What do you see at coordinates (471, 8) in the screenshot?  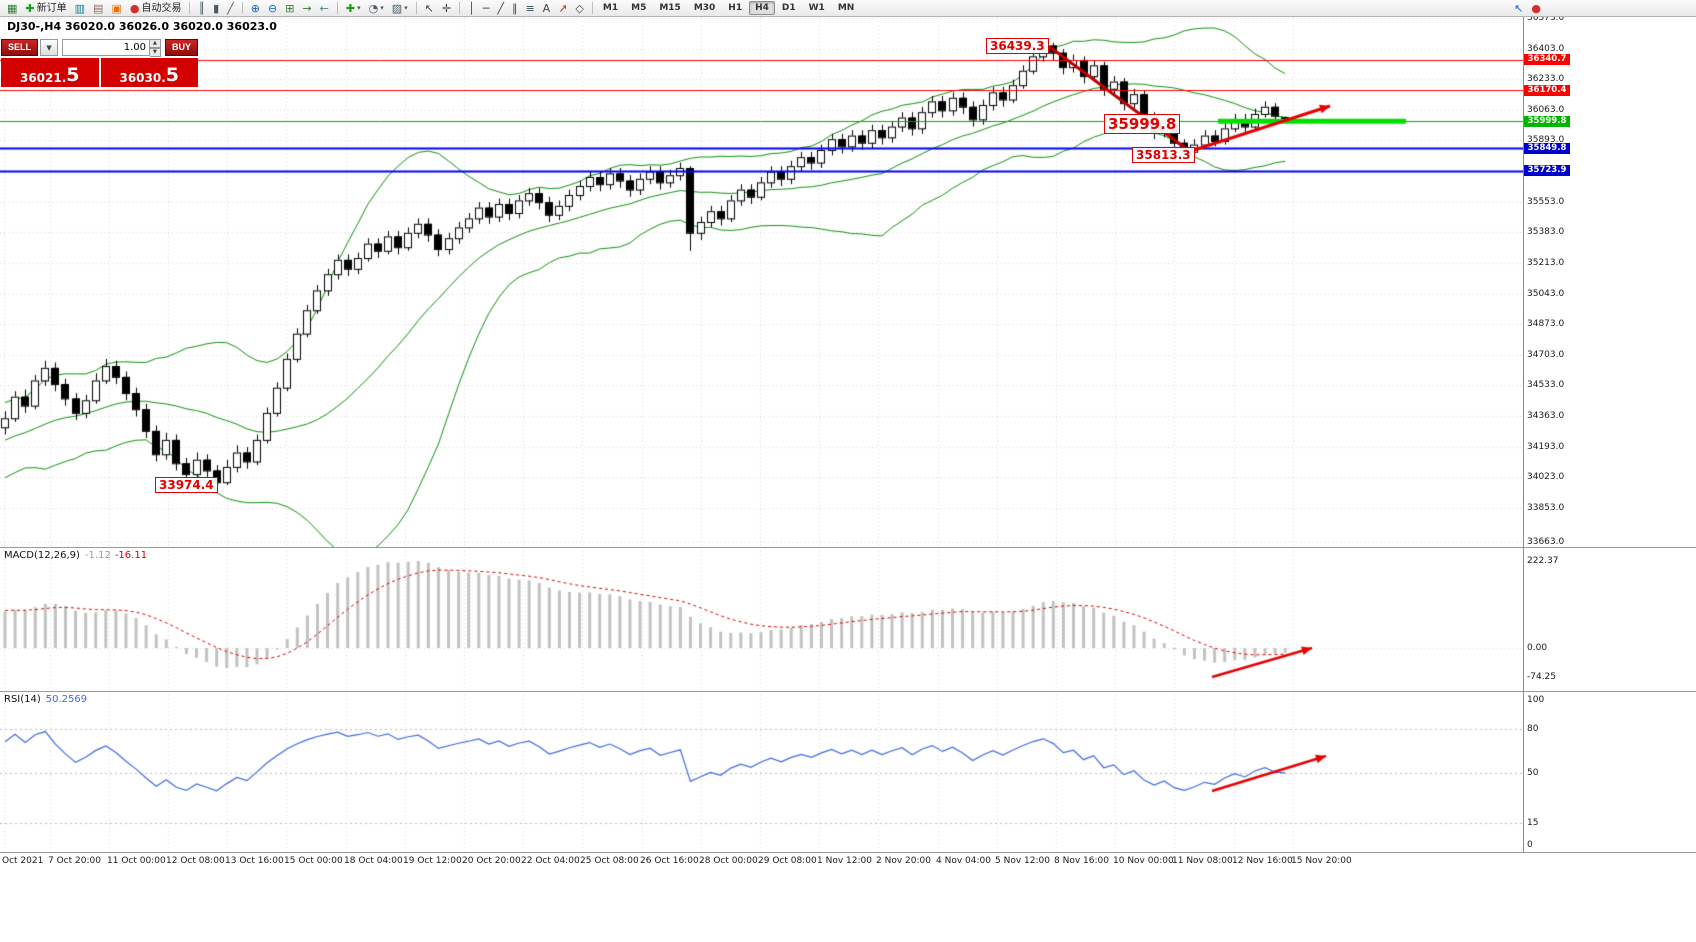 I see `vertical-line-icon: │` at bounding box center [471, 8].